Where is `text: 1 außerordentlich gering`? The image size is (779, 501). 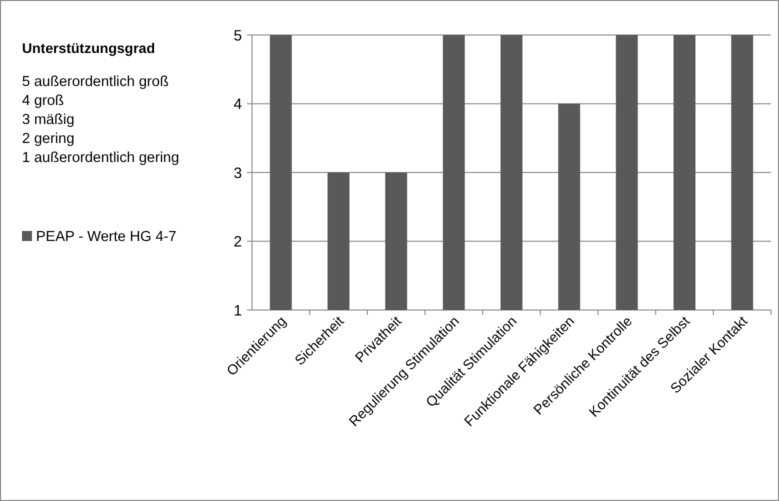
text: 1 außerordentlich gering is located at coordinates (101, 158).